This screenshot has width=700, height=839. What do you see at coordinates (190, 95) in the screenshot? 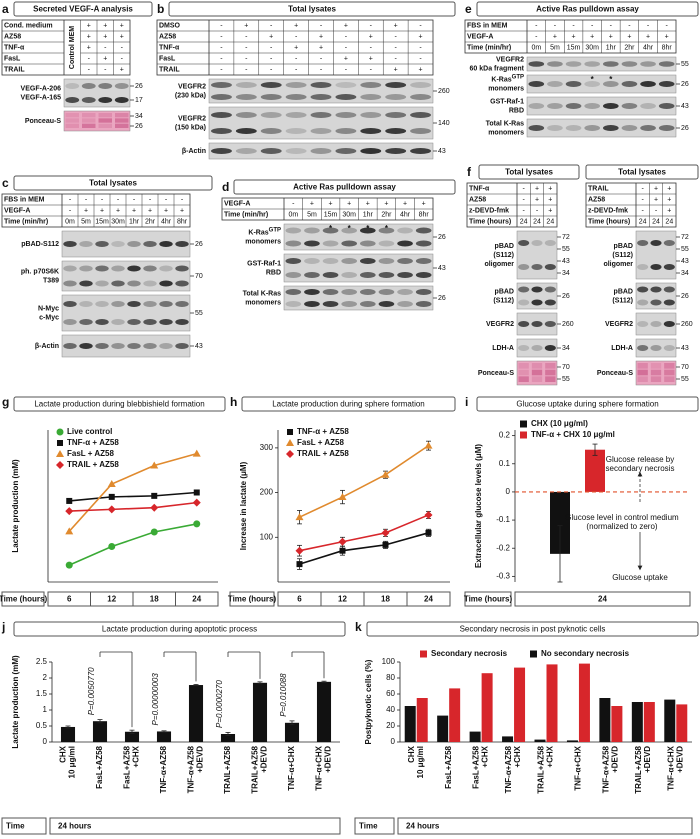
I see `blot-label: (230 kDa)` at bounding box center [190, 95].